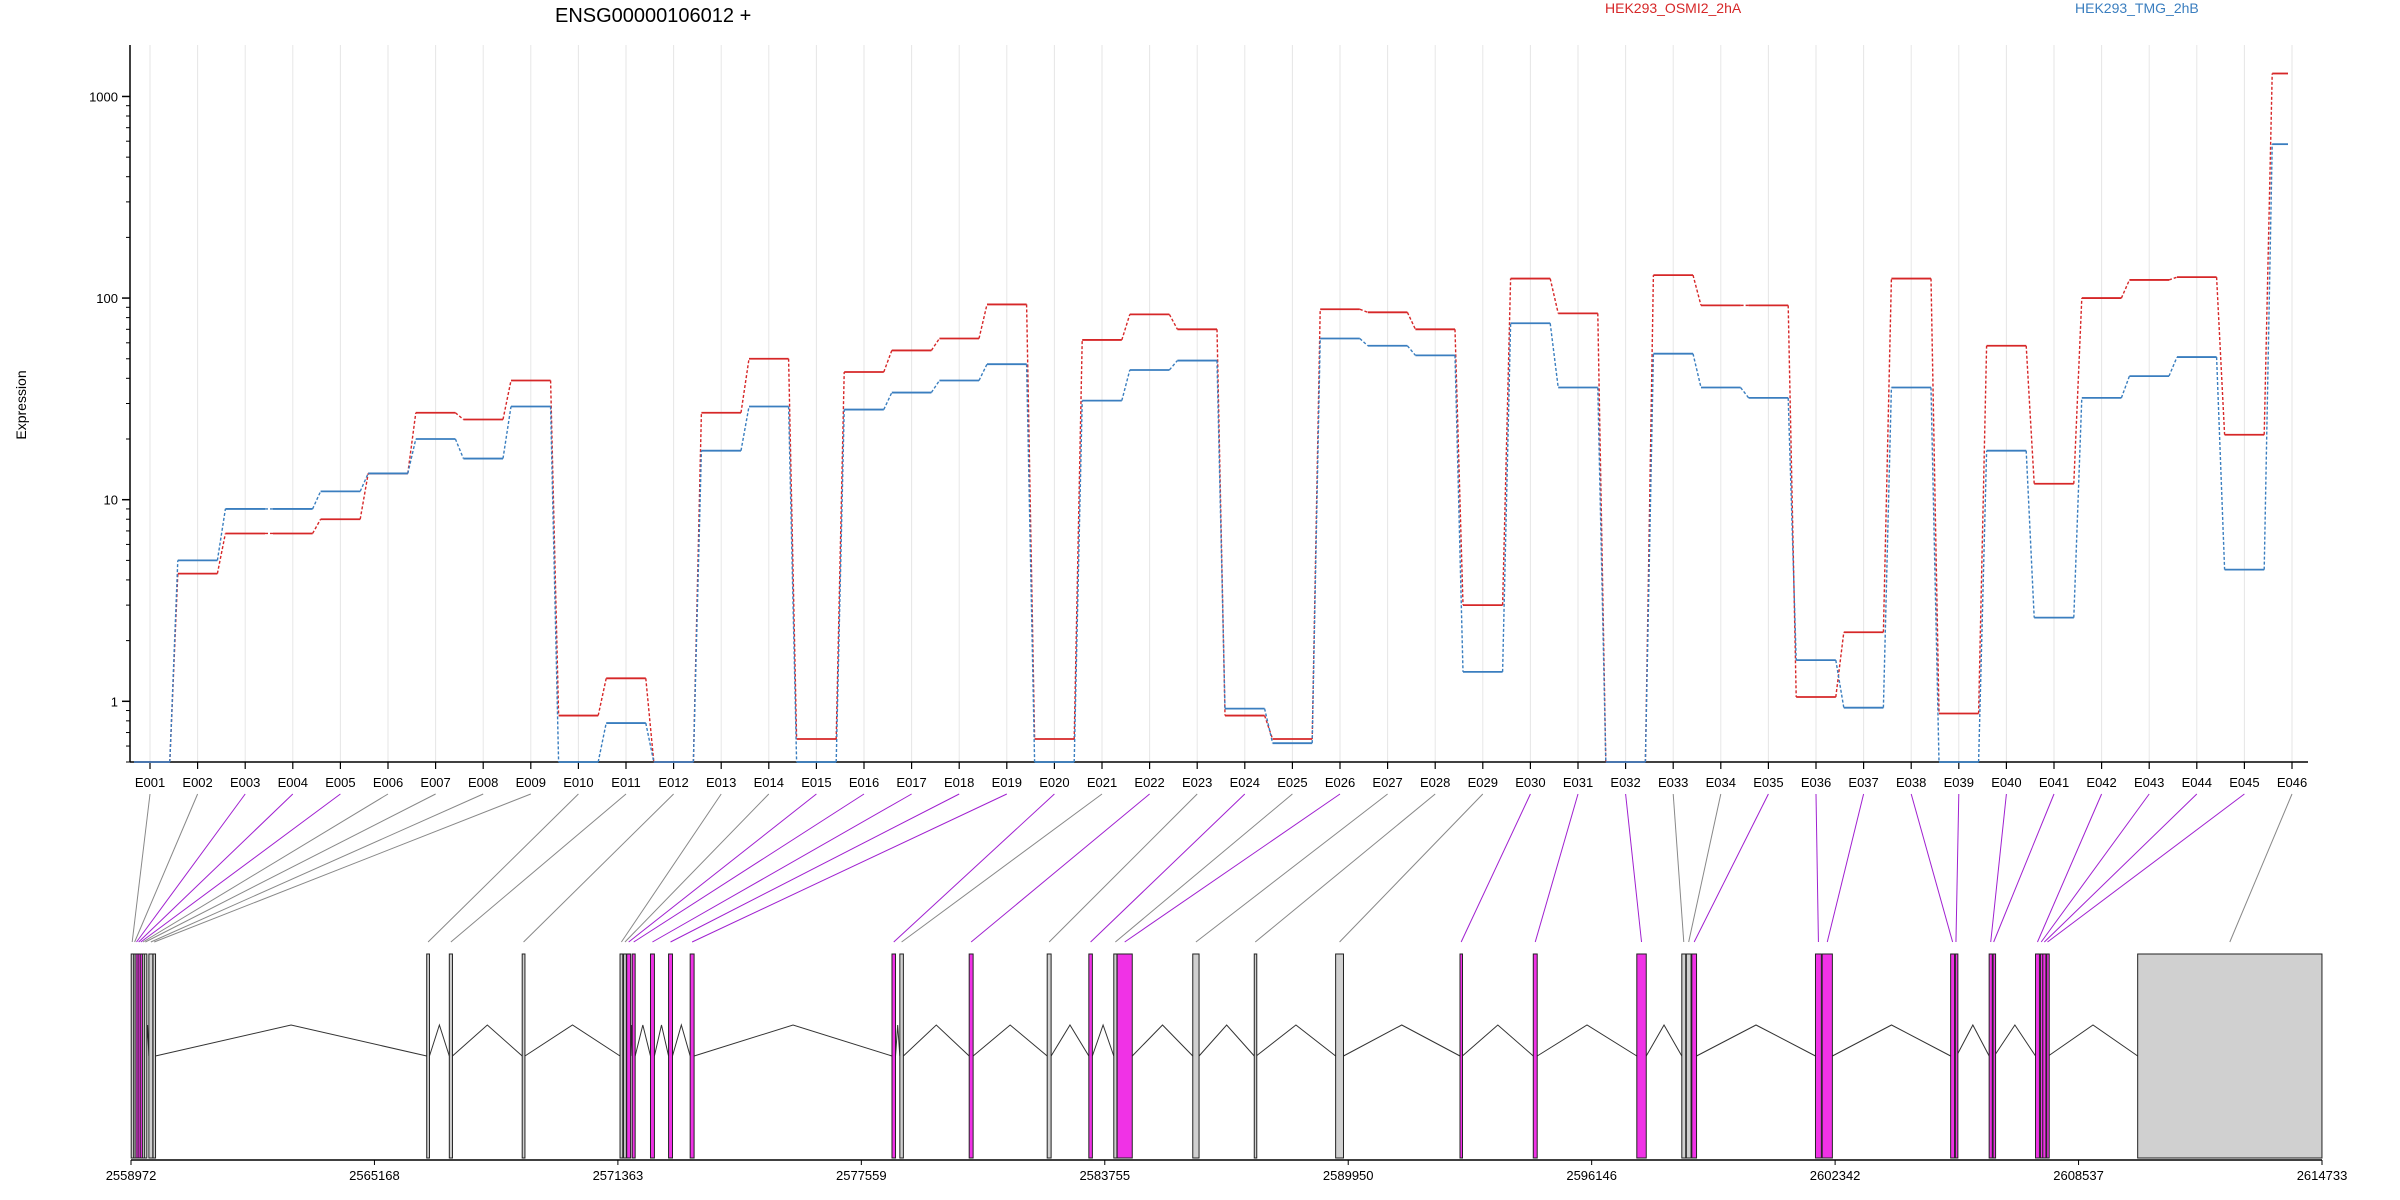  What do you see at coordinates (1673, 8) in the screenshot?
I see `legend-series-1: HEK293_OSMI2_2hA` at bounding box center [1673, 8].